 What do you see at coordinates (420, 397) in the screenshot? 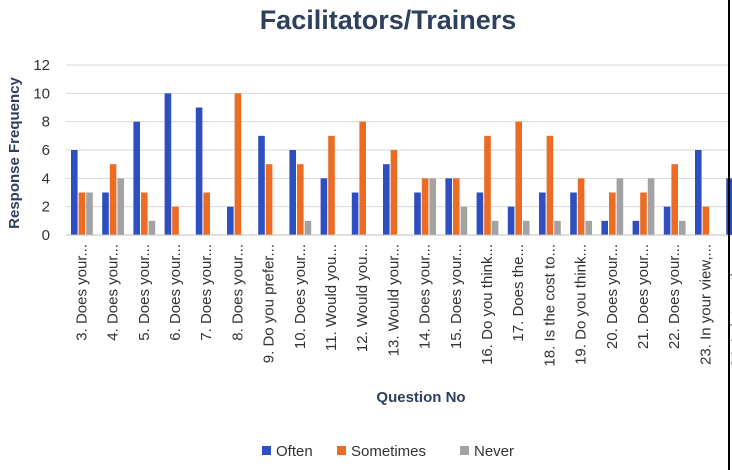
I see `x-axis-title: Question No` at bounding box center [420, 397].